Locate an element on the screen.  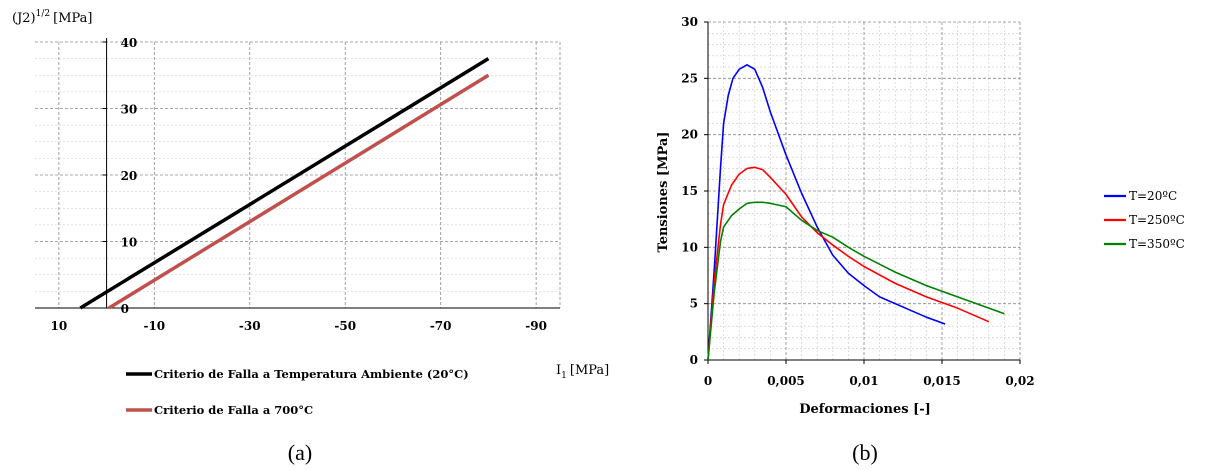
x-tick-label: 0,01 is located at coordinates (863, 381).